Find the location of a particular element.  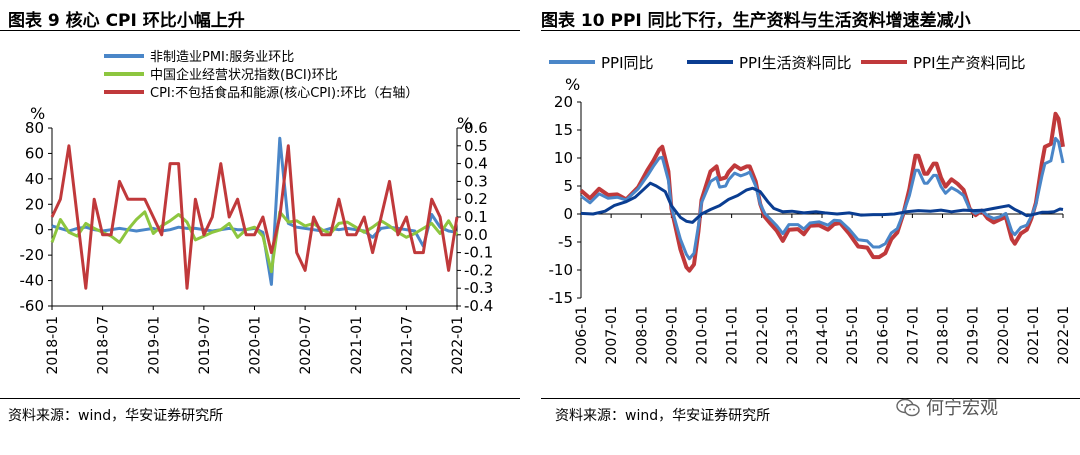

y-tick-label: -5 is located at coordinates (565, 242).